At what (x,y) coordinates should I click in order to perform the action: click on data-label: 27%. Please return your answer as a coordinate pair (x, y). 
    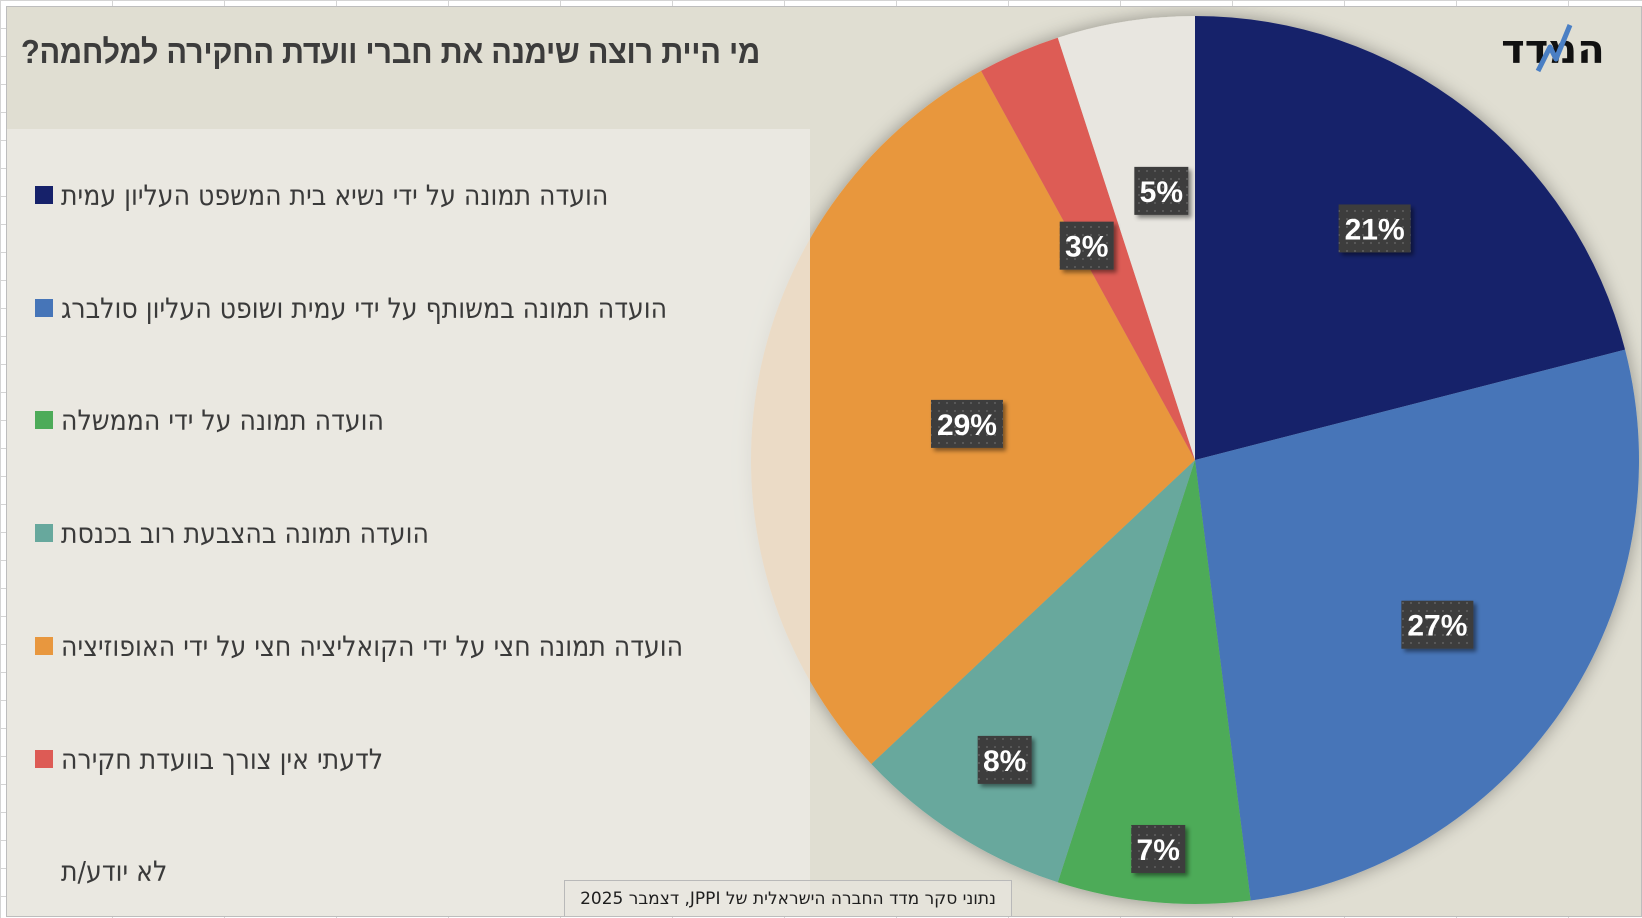
    Looking at the image, I should click on (1437, 624).